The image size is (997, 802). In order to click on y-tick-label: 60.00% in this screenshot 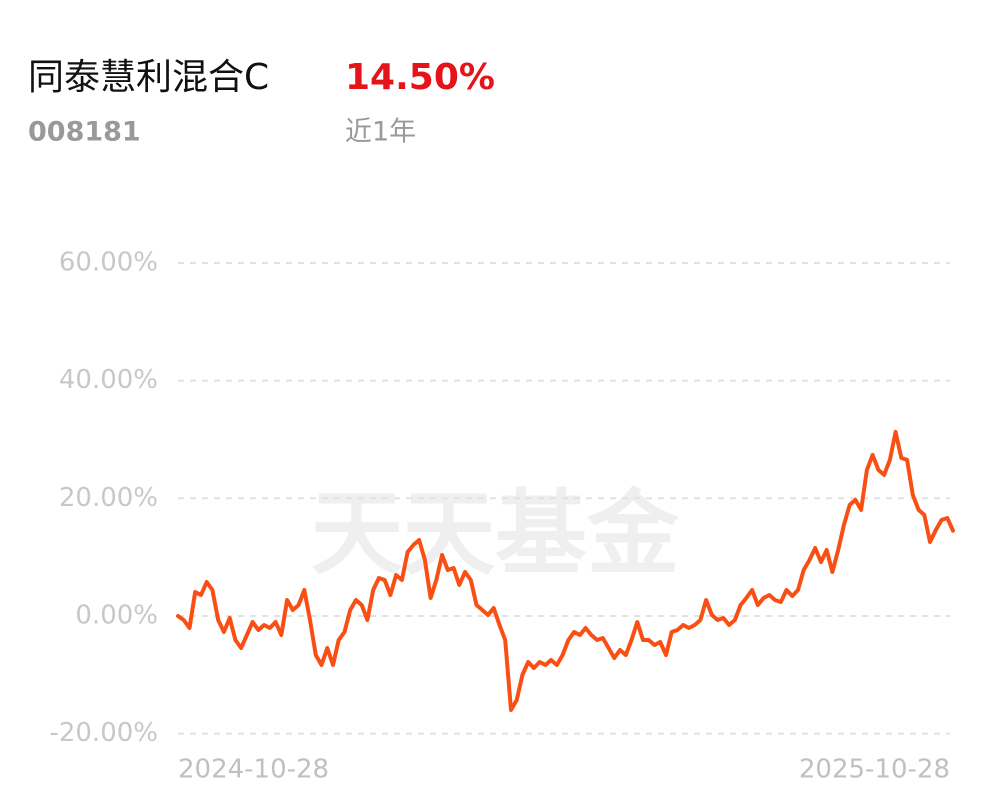, I will do `click(108, 262)`.